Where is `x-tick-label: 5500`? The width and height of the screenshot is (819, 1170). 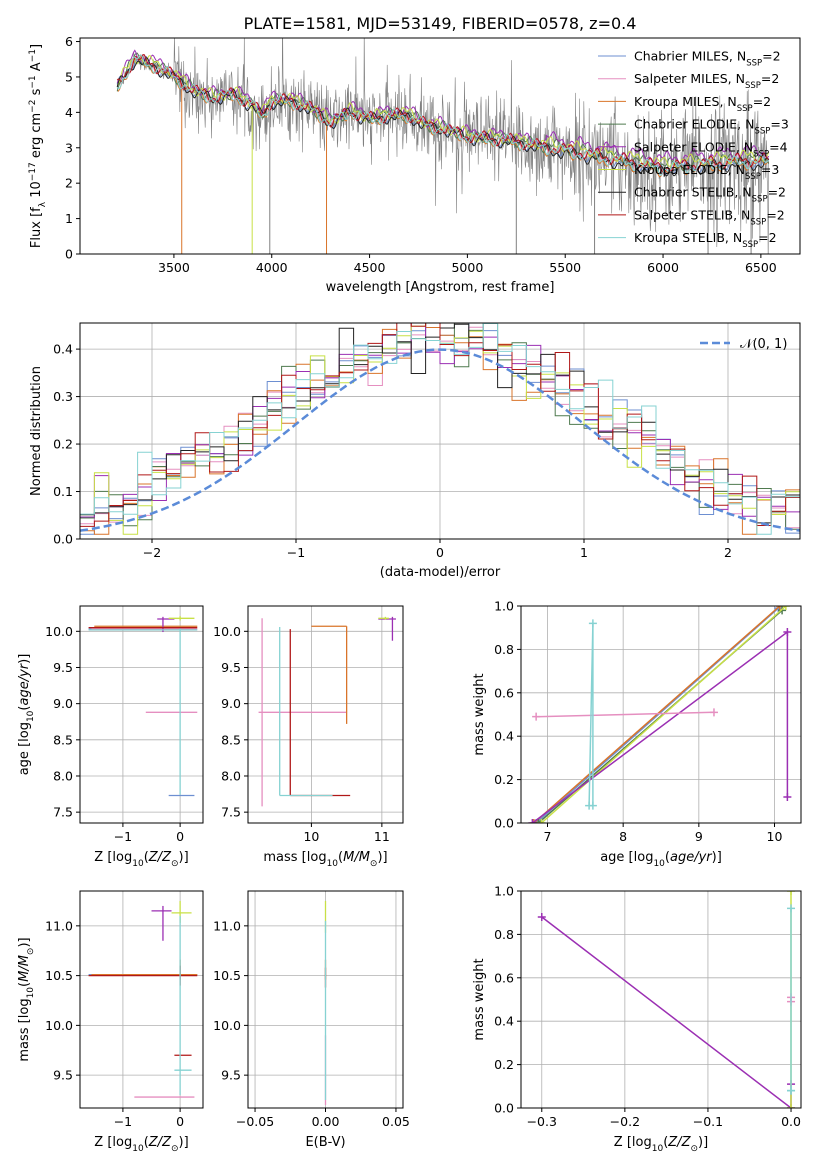 x-tick-label: 5500 is located at coordinates (565, 267).